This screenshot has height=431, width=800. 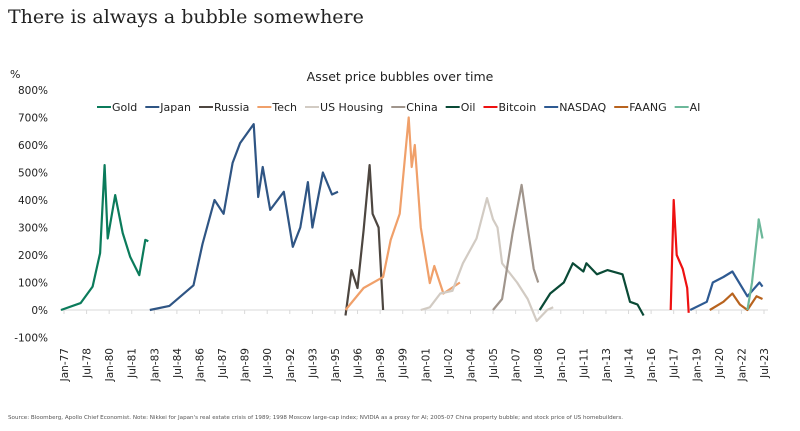 I want to click on series-line-japan, so click(x=244, y=217).